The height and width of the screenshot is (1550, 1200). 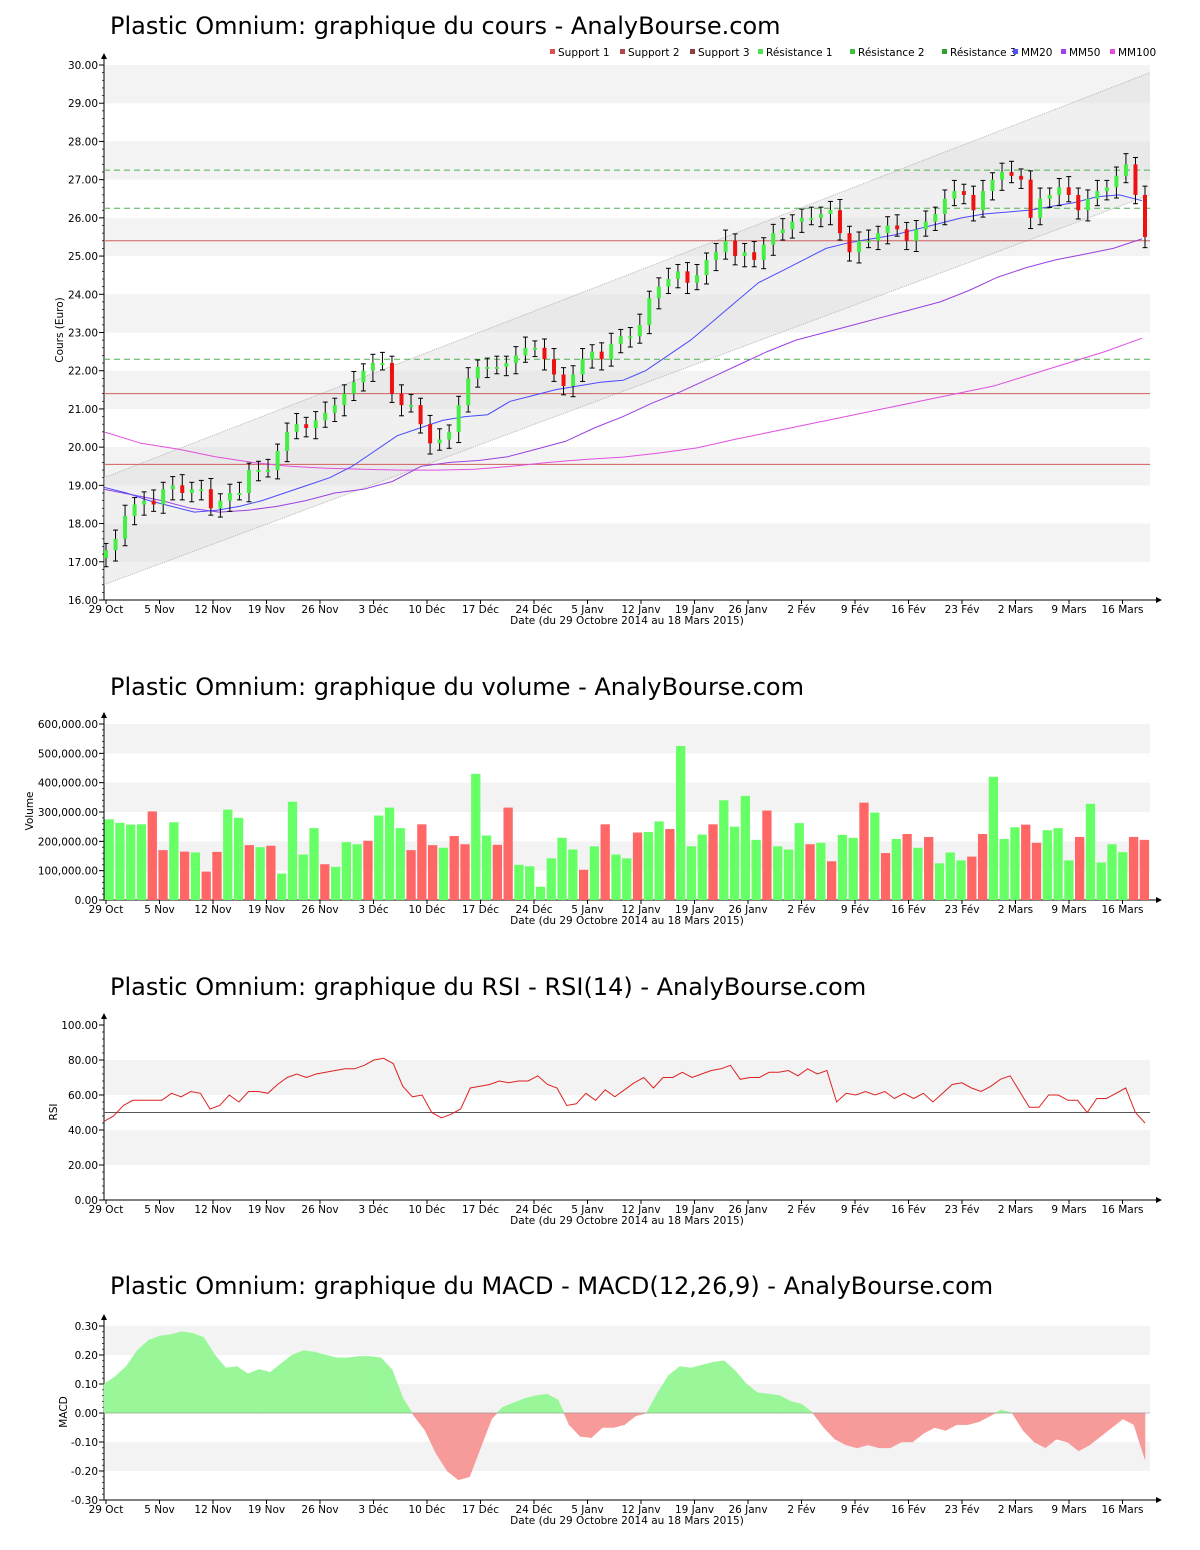 What do you see at coordinates (1015, 910) in the screenshot?
I see `x-tick-label: 2 Mars` at bounding box center [1015, 910].